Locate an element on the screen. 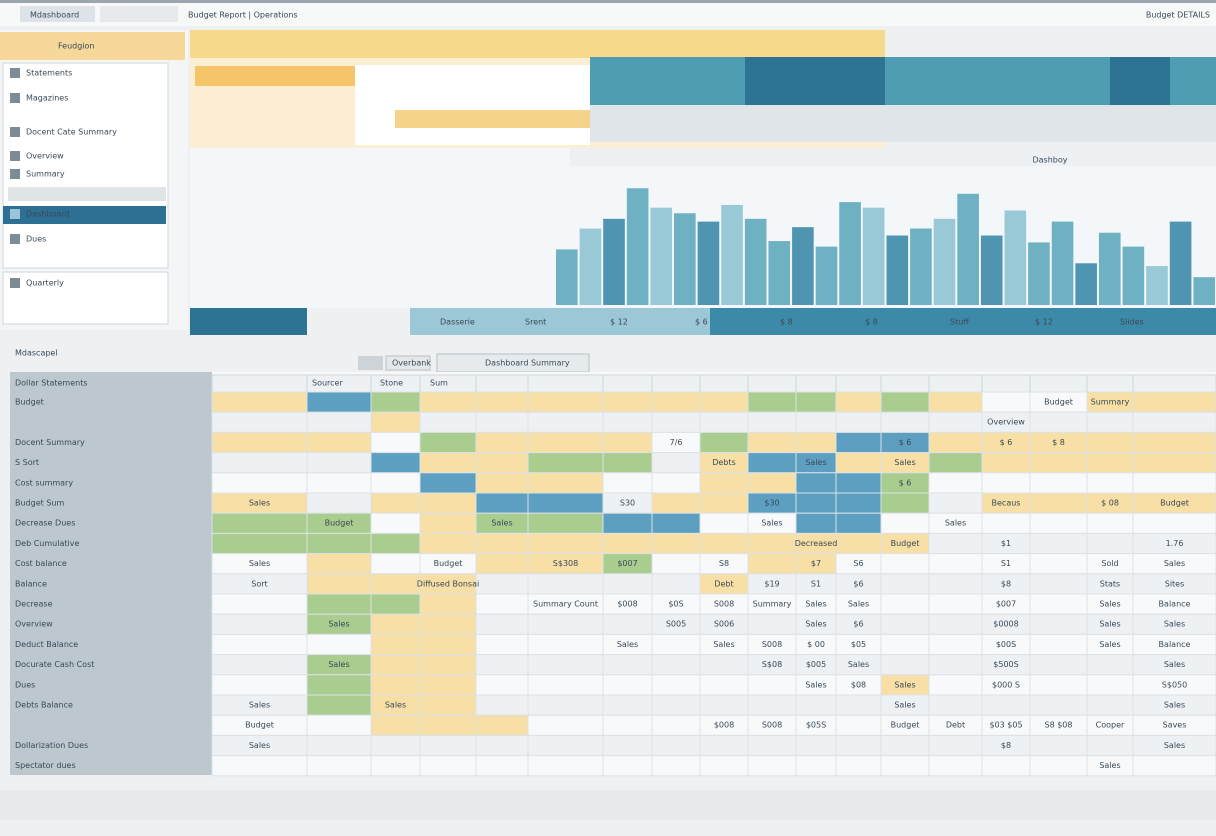 The height and width of the screenshot is (836, 1216). sidebar-item: Dashboard is located at coordinates (47, 214).